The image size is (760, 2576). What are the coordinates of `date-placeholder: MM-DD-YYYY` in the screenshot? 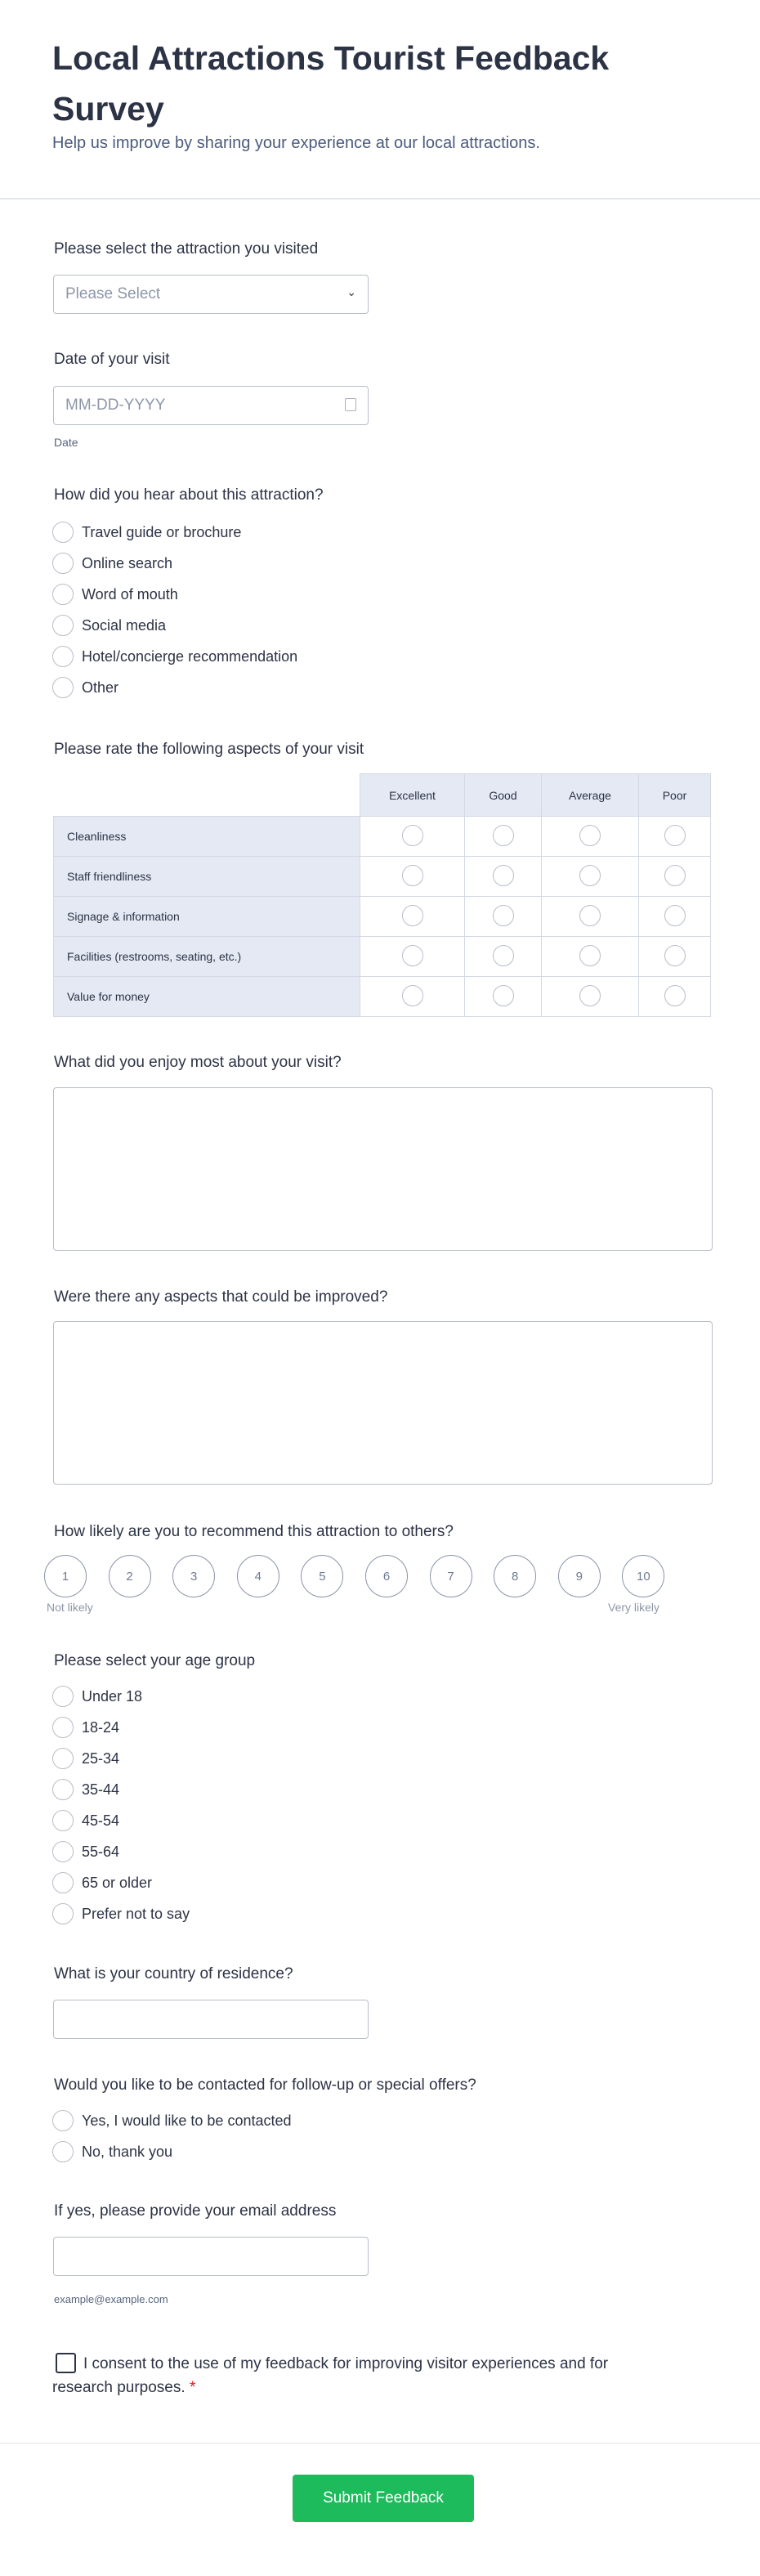 It's located at (115, 405).